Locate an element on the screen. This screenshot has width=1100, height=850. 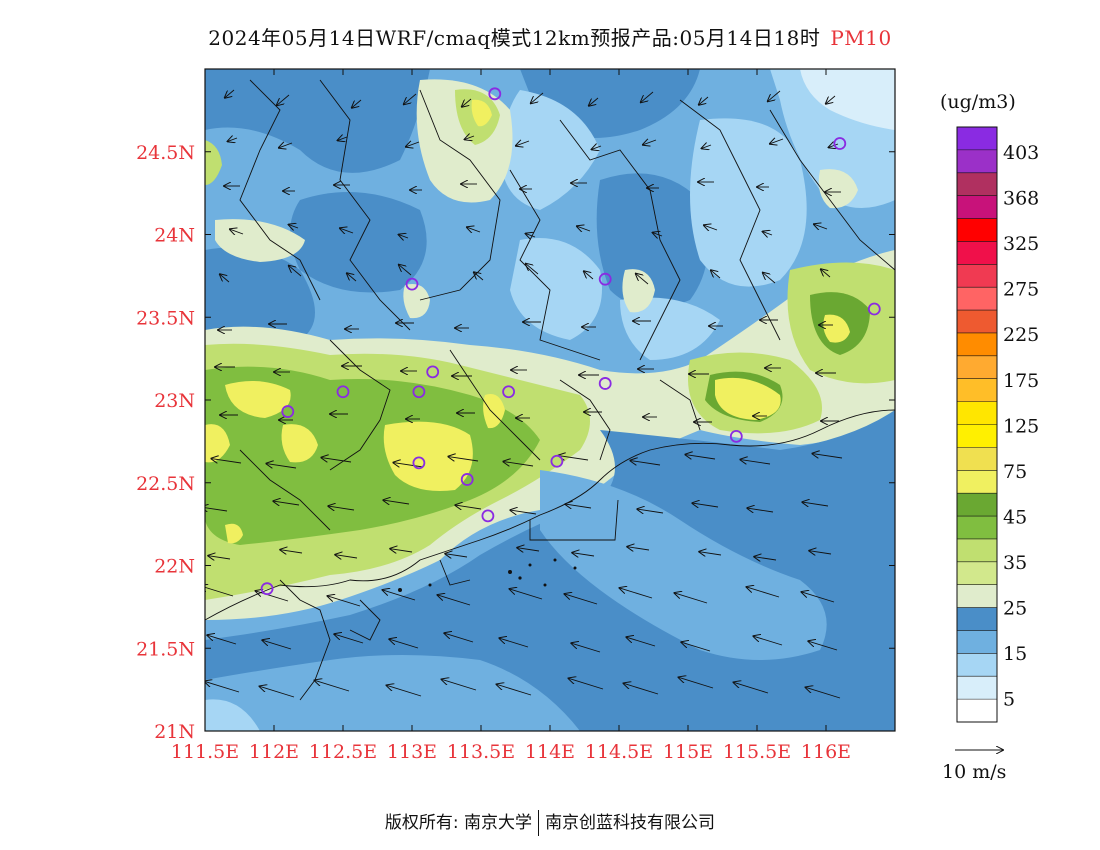
legend-level-label: 275 is located at coordinates (1021, 290).